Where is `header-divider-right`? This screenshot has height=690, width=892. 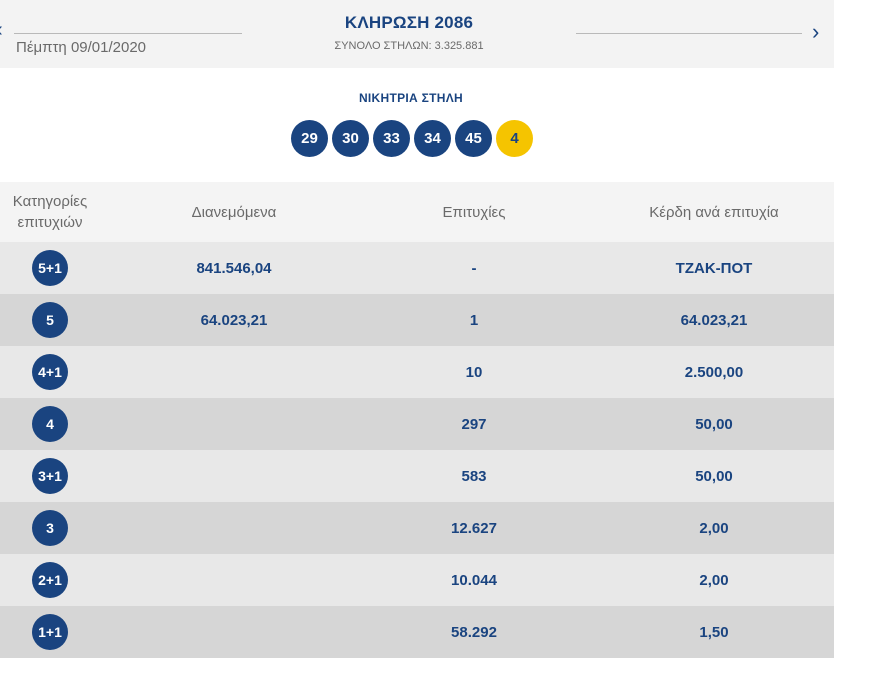 header-divider-right is located at coordinates (689, 33).